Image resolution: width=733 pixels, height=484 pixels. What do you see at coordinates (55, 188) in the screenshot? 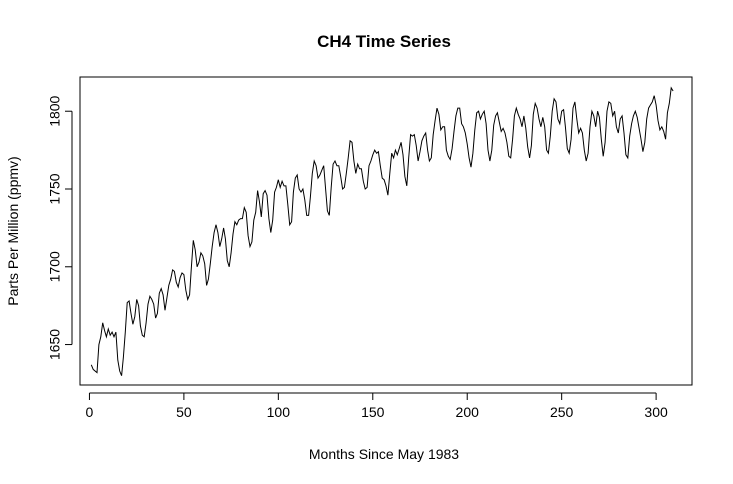
I see `y-tick-label: 1750` at bounding box center [55, 188].